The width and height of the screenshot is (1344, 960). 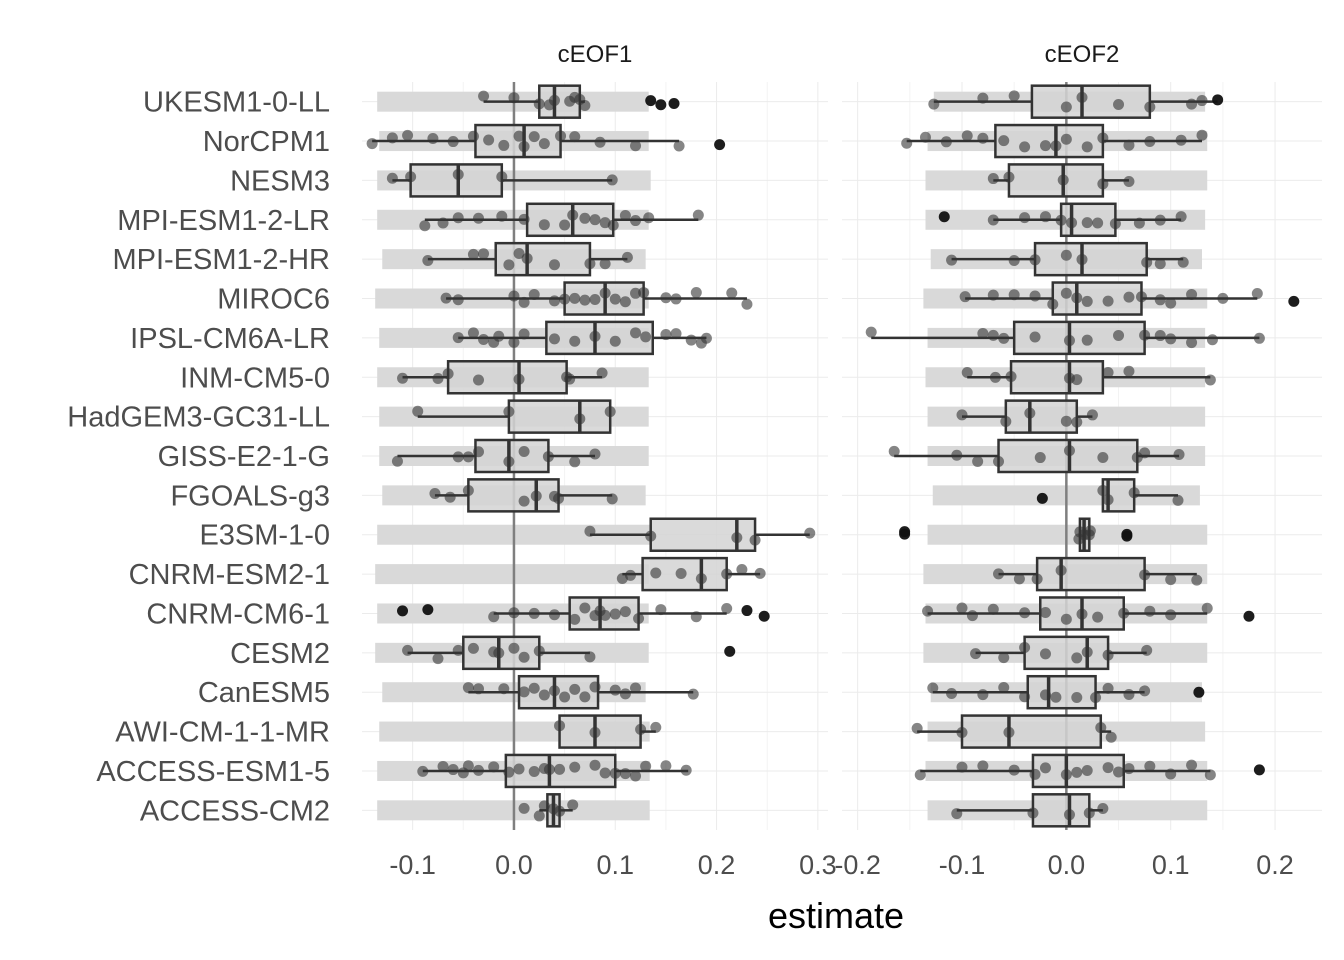 I want to click on boxplot-ipsl-cm6a-lr, so click(x=1065, y=338).